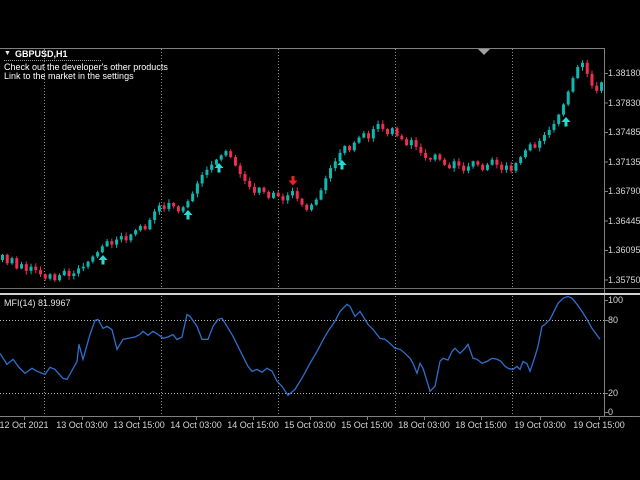 This screenshot has height=480, width=640. What do you see at coordinates (196, 425) in the screenshot?
I see `time-axis-label: 14 Oct 03:00` at bounding box center [196, 425].